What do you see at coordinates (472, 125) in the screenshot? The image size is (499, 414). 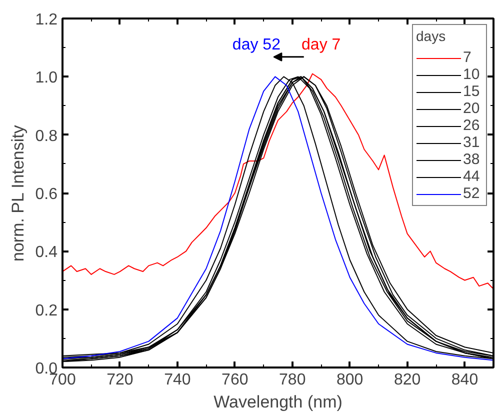 I see `legend-label: 26` at bounding box center [472, 125].